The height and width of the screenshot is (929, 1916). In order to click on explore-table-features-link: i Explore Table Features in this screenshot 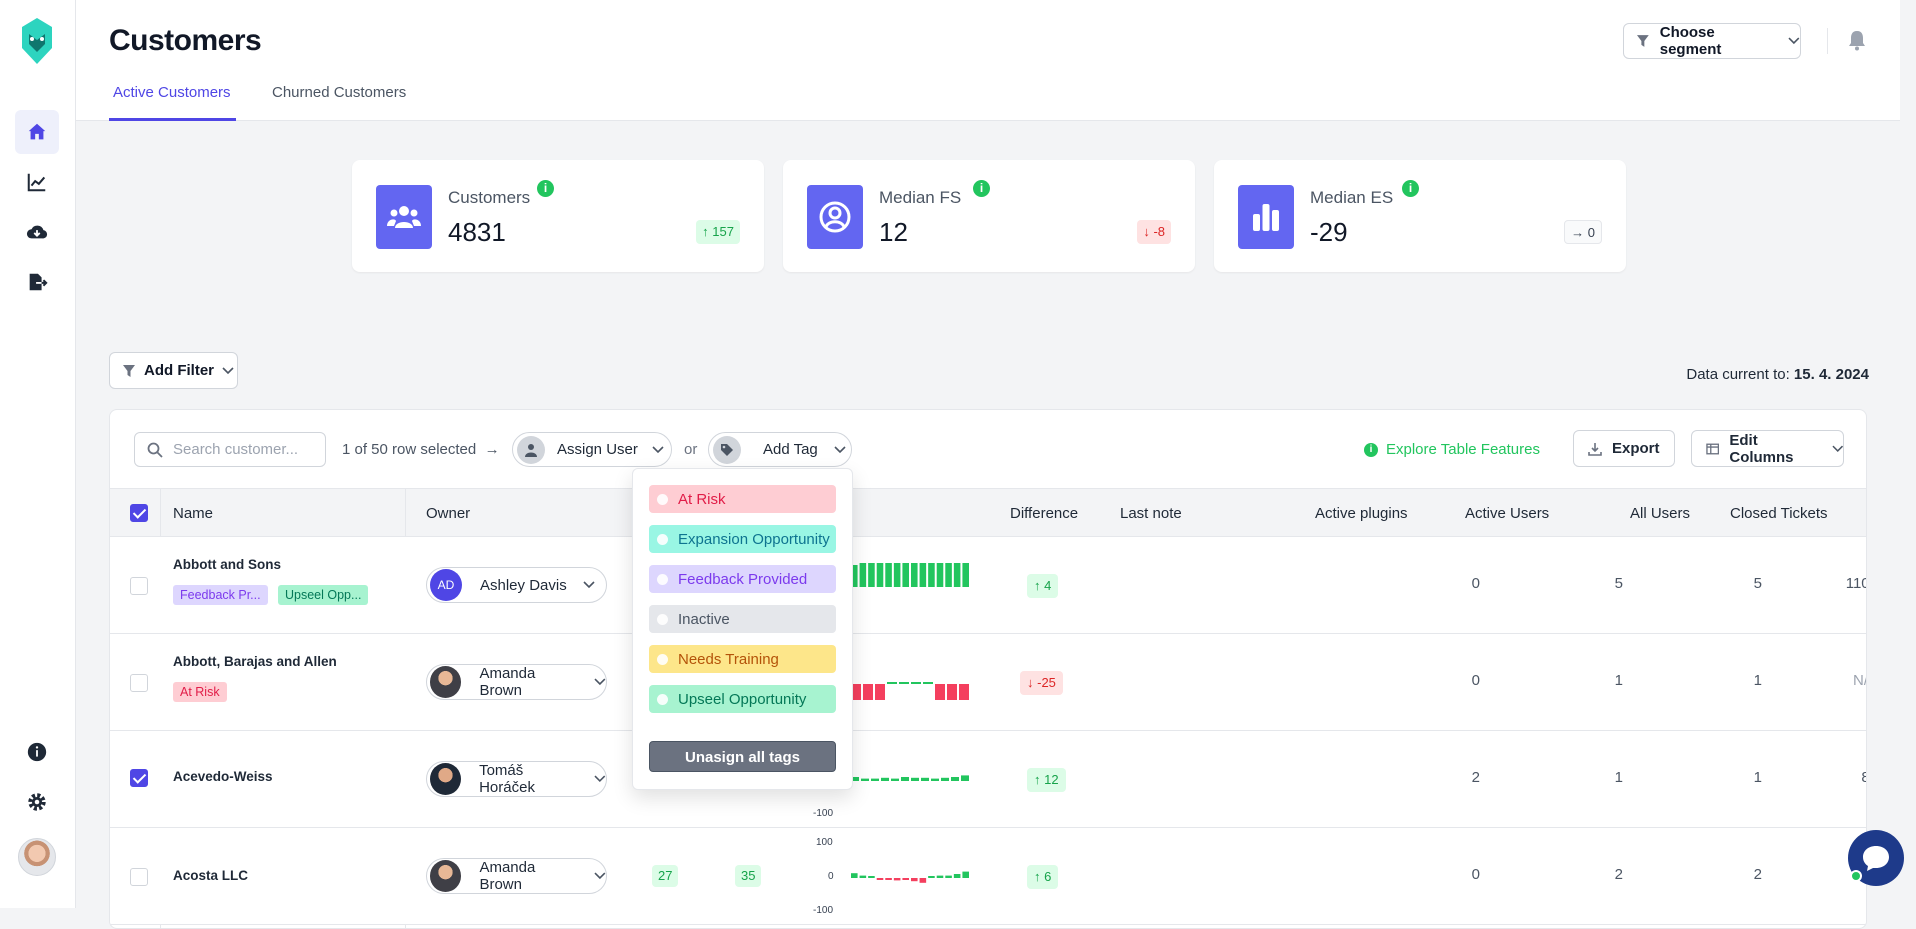, I will do `click(1452, 449)`.